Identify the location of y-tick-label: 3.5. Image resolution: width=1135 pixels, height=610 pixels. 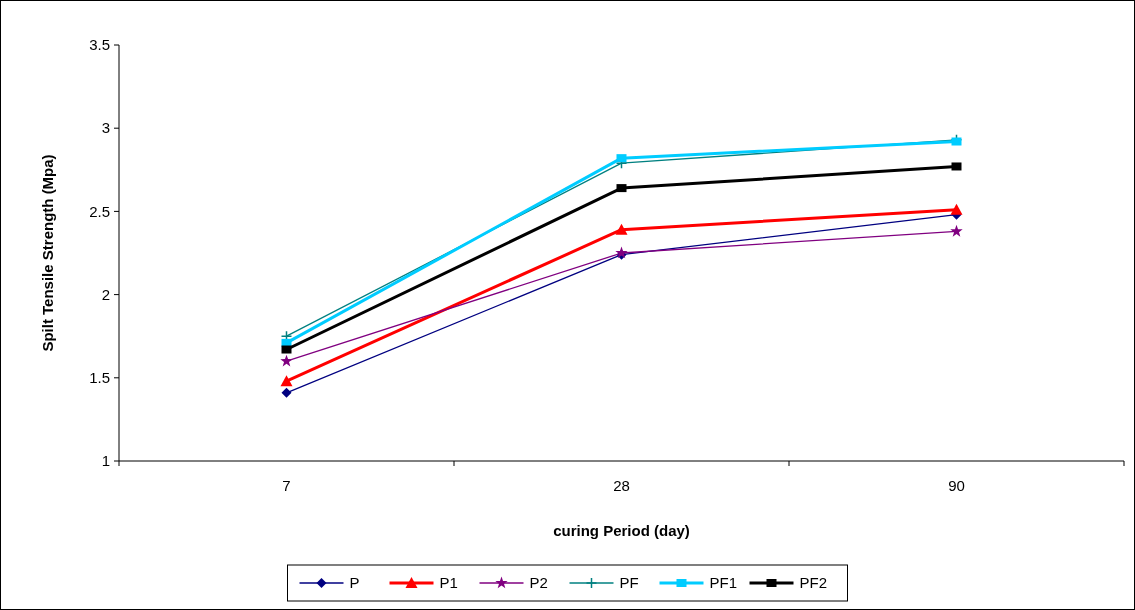
(99, 45).